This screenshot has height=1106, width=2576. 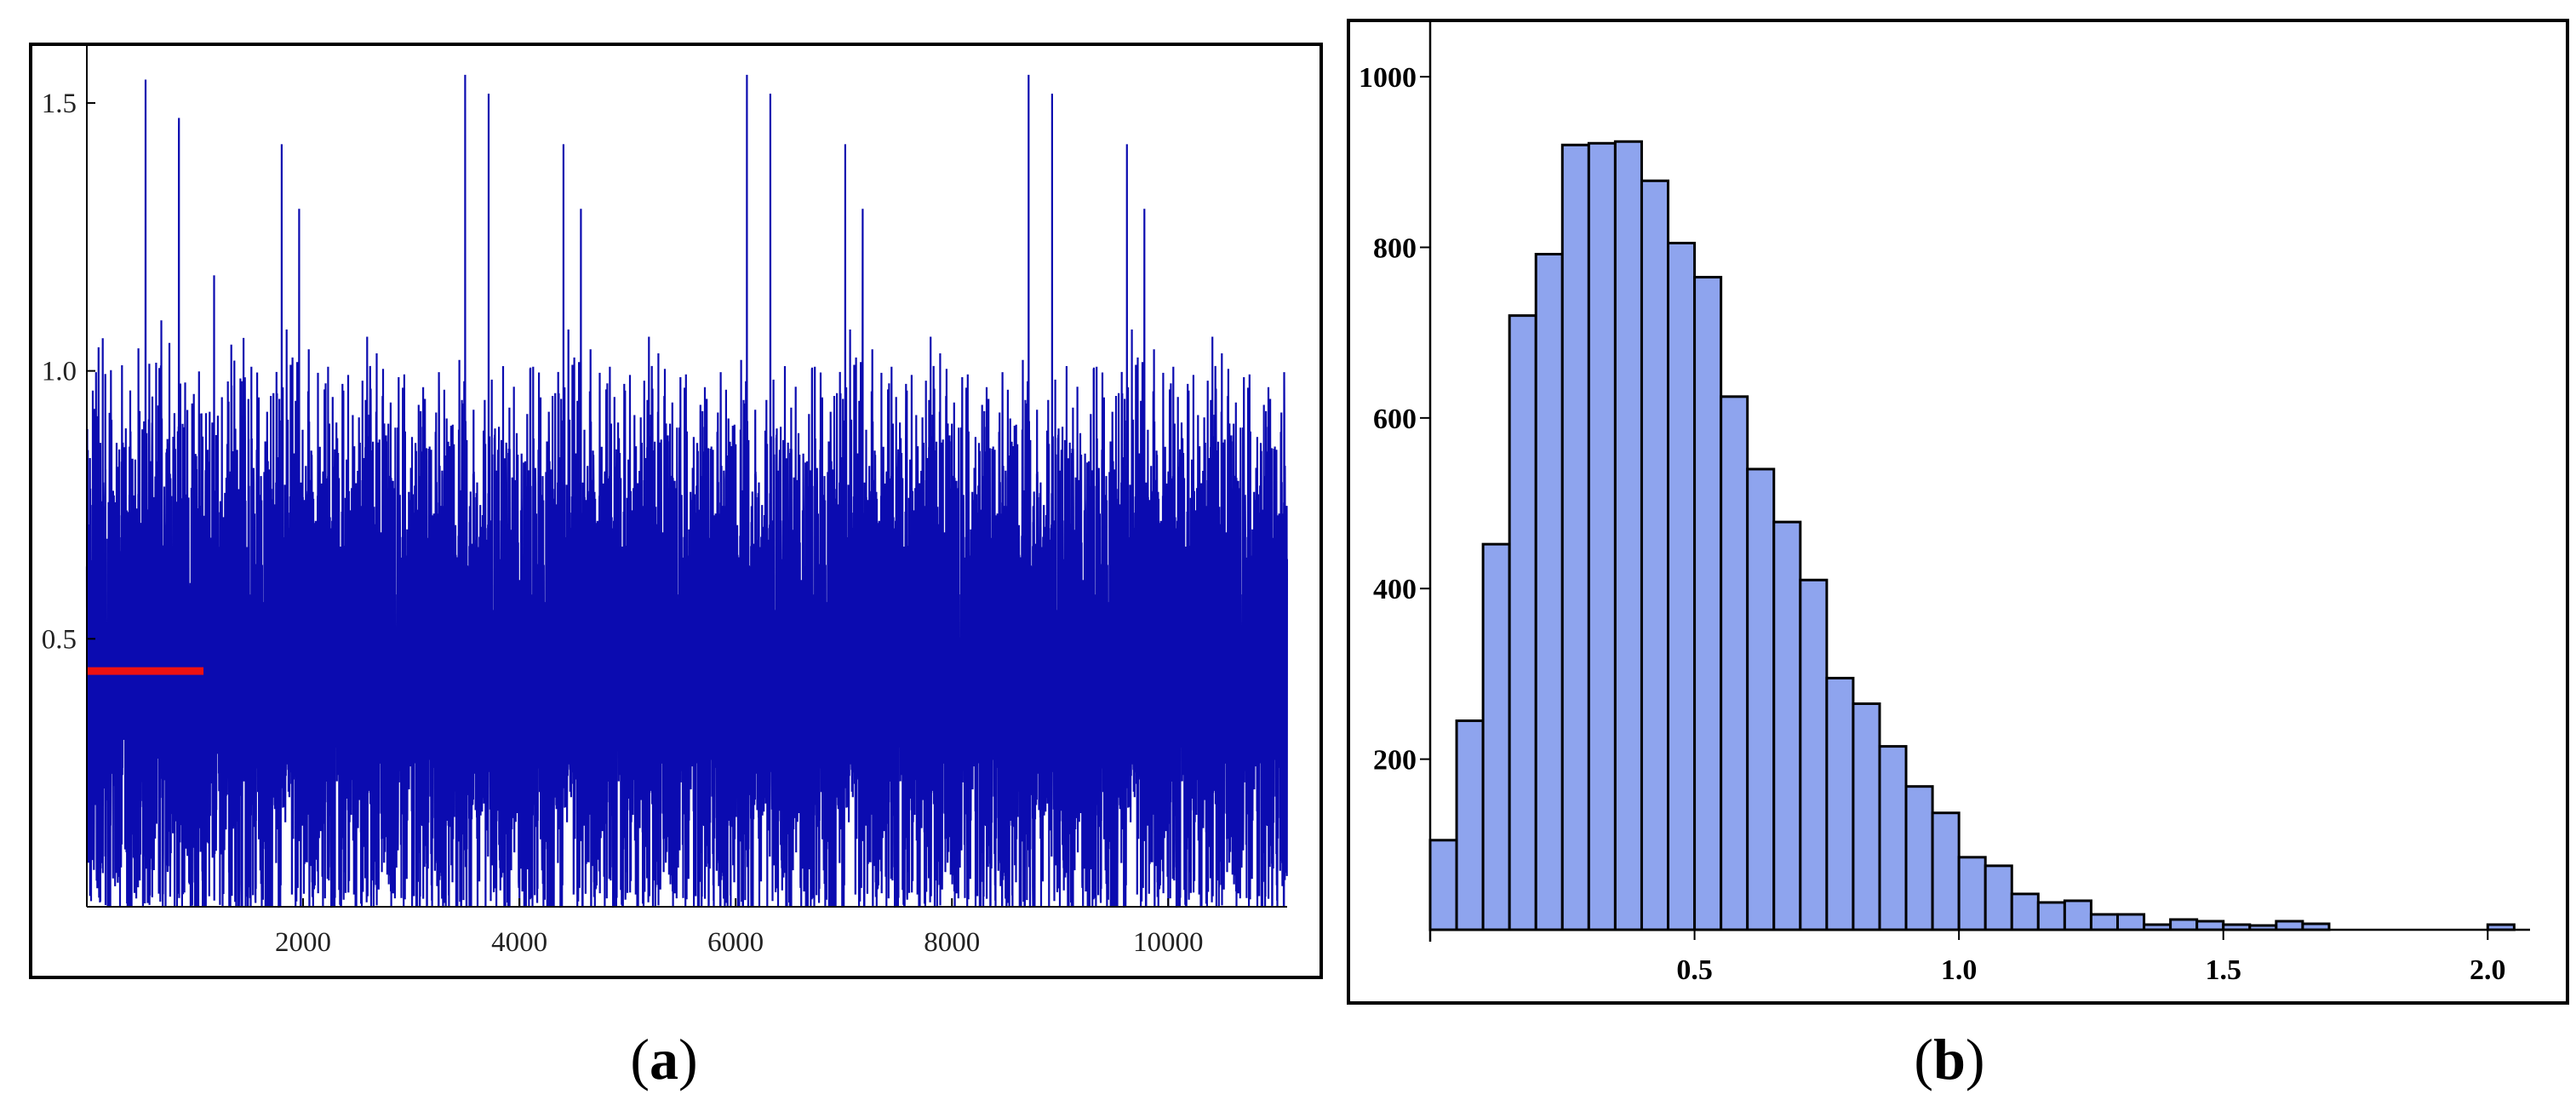 I want to click on y-tick-label-b-1: 400, so click(x=1395, y=589).